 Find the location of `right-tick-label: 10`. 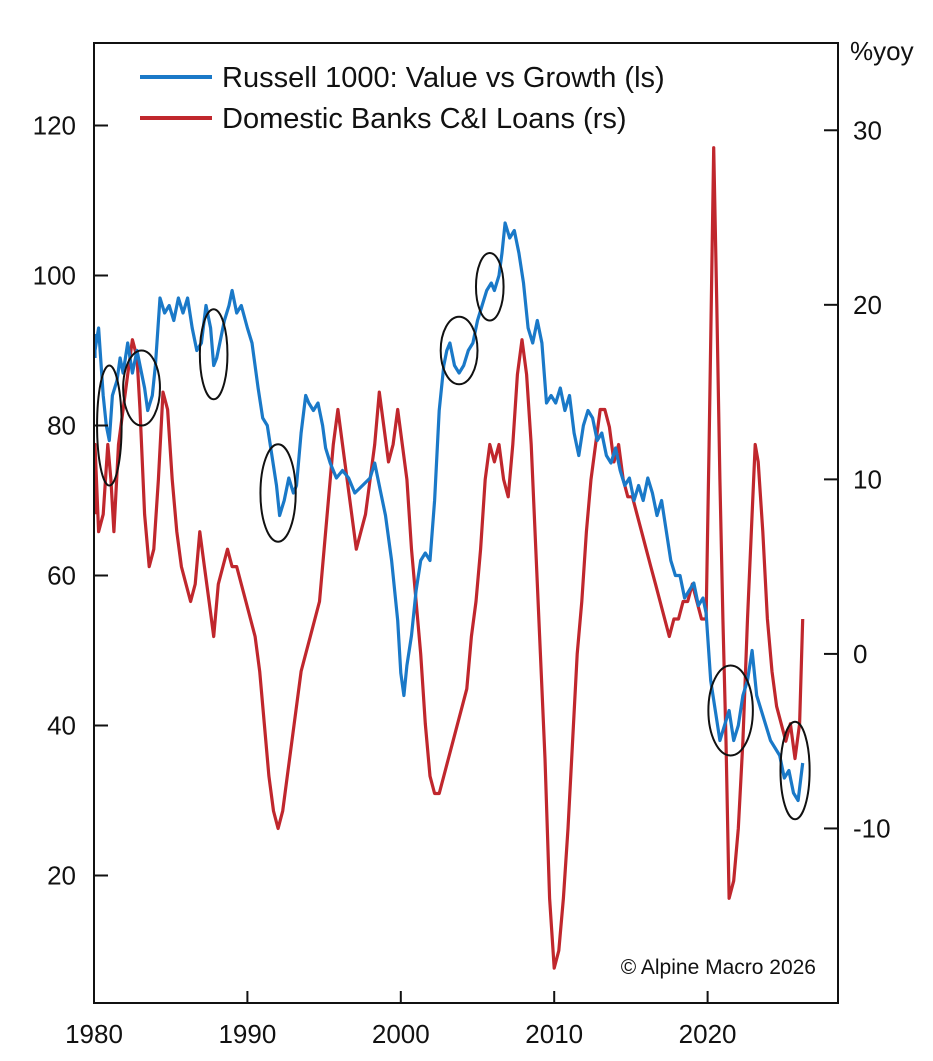

right-tick-label: 10 is located at coordinates (867, 479).